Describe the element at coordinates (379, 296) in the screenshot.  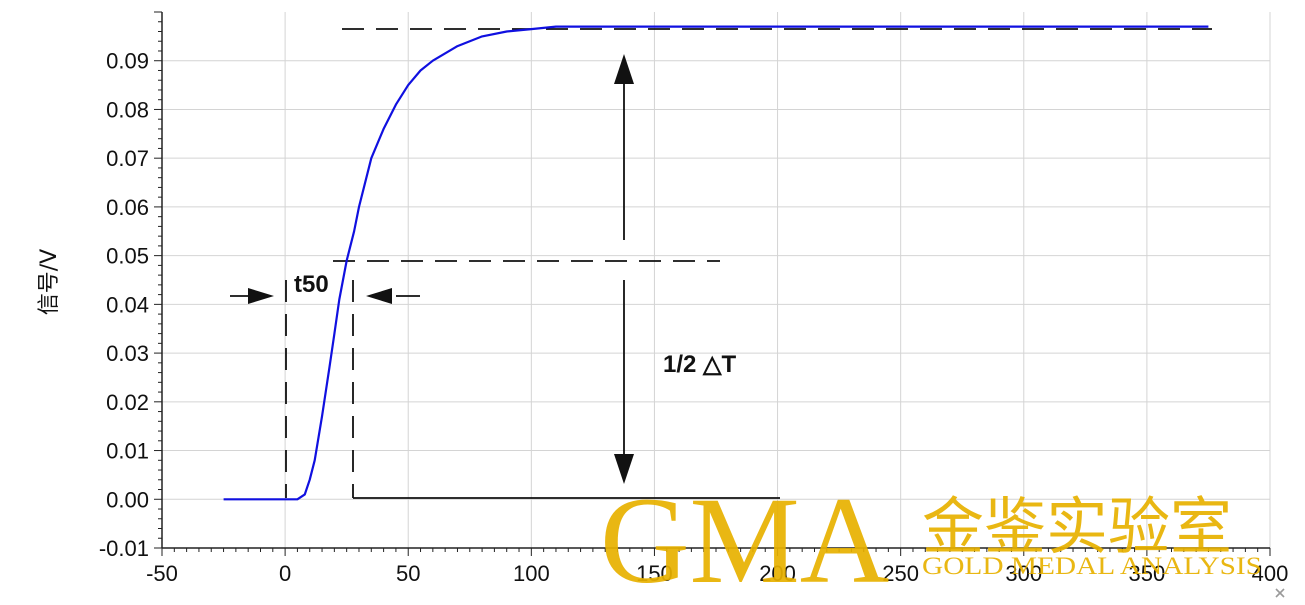
I see `arrow-left-icon` at that location.